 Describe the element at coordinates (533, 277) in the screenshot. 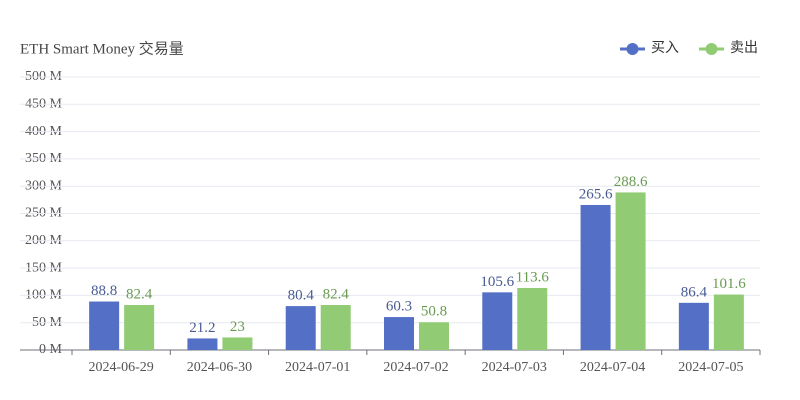

I see `data-label: 113.6` at that location.